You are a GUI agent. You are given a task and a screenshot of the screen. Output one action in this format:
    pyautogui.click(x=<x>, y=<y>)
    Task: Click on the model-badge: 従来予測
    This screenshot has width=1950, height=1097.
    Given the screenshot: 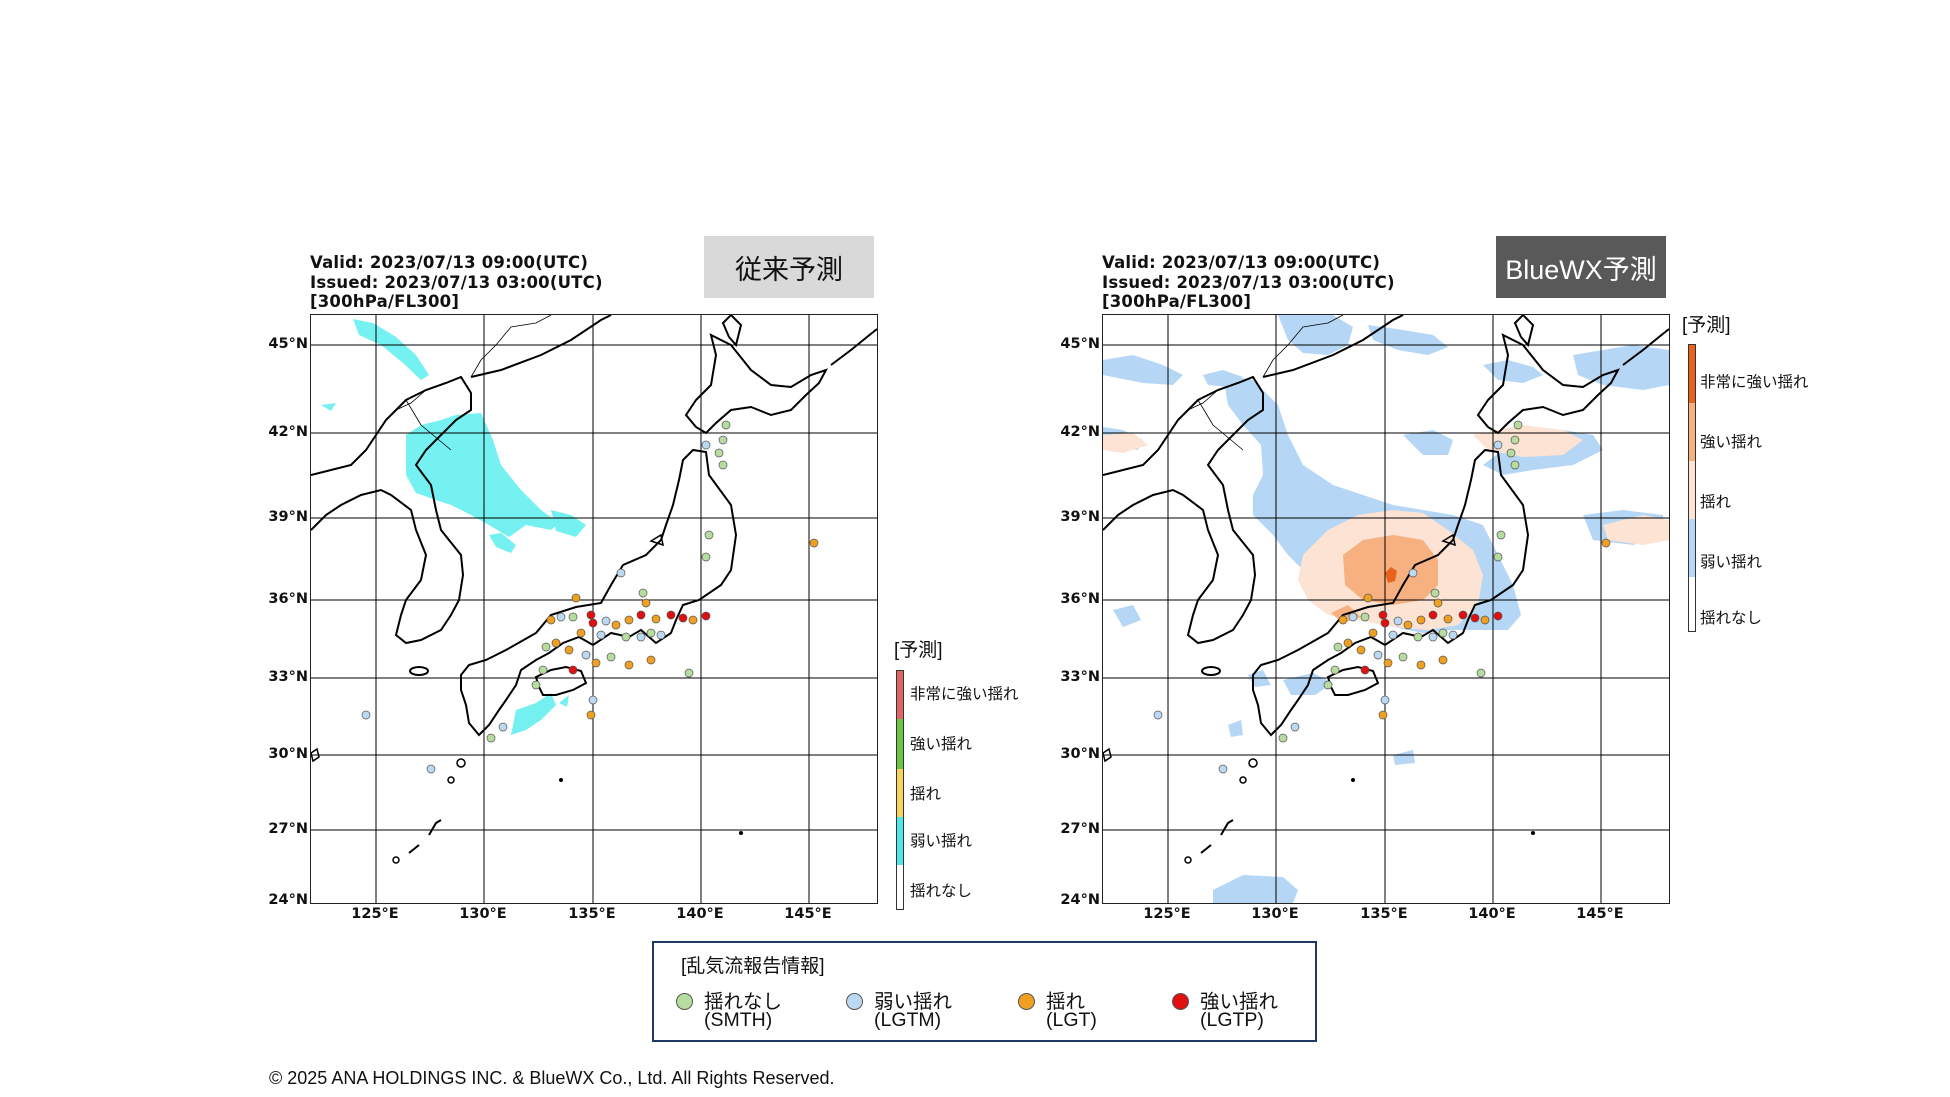 What is the action you would take?
    pyautogui.click(x=789, y=267)
    